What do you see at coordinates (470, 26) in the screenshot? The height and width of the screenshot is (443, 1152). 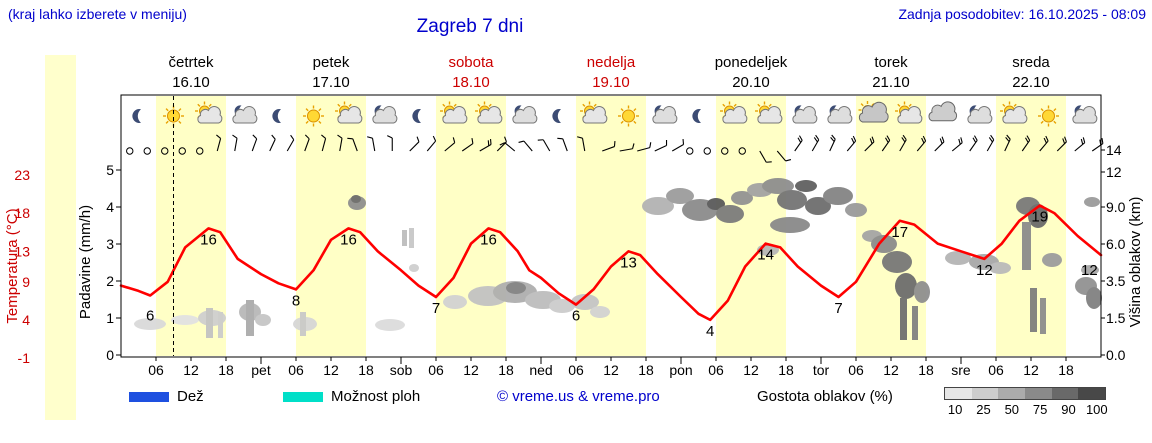 I see `page-title: Zagreb 7 dni` at bounding box center [470, 26].